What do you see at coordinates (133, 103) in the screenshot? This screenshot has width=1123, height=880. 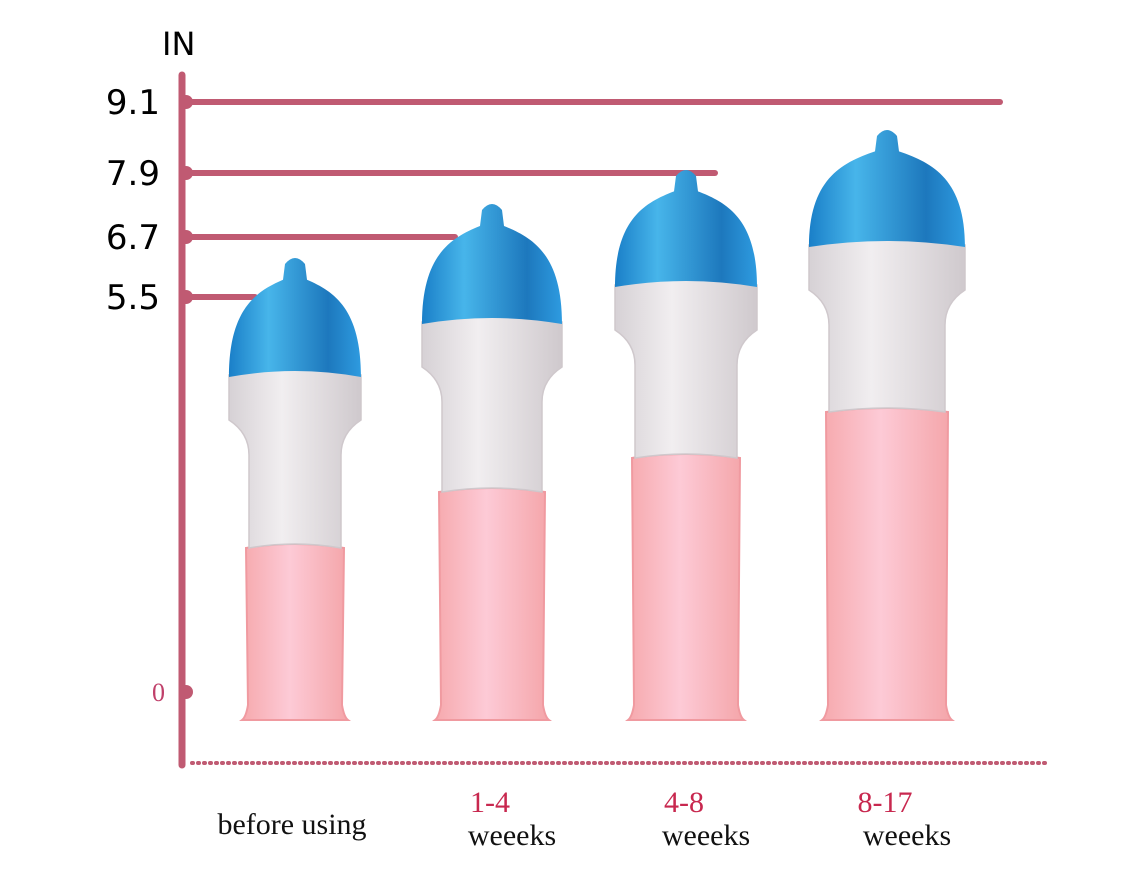 I see `y-tick-label: 9.1` at bounding box center [133, 103].